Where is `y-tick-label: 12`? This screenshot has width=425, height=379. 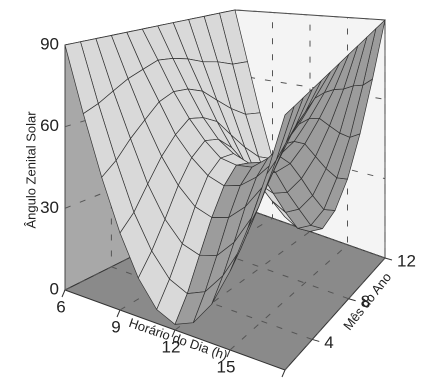 y-tick-label: 12 is located at coordinates (406, 260).